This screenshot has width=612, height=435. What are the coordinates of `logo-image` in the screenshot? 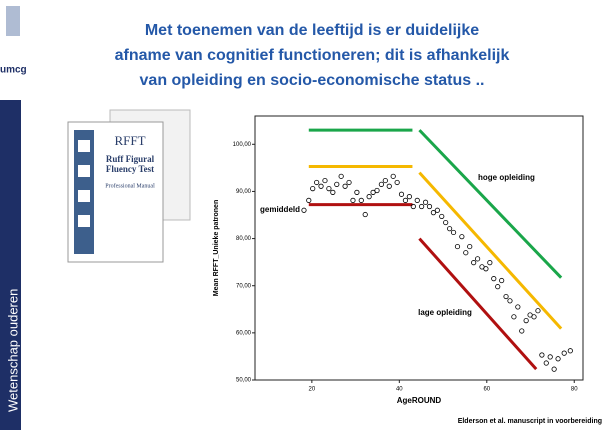 It's located at (13, 21).